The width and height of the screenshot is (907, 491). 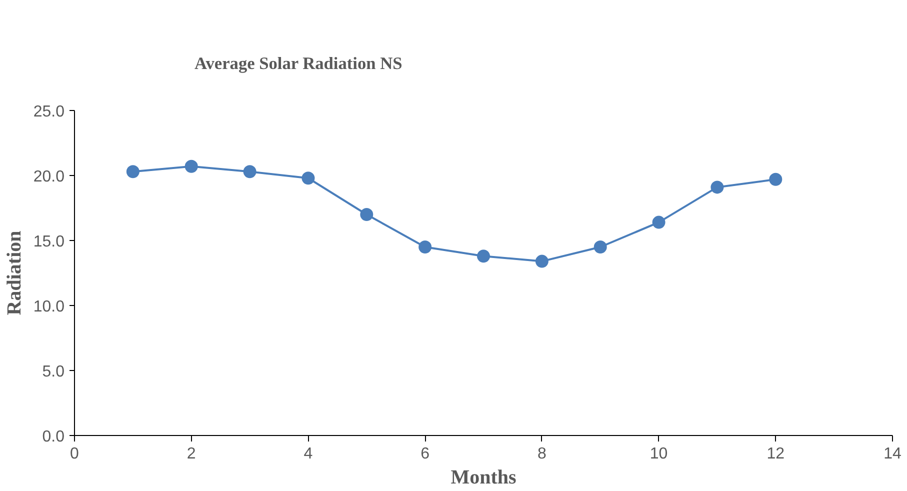 What do you see at coordinates (49, 242) in the screenshot?
I see `y-tick-label: 15.0` at bounding box center [49, 242].